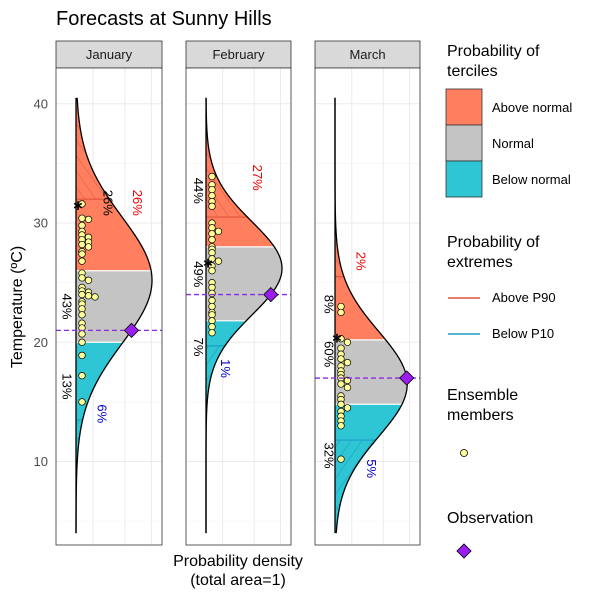 This screenshot has height=600, width=600. Describe the element at coordinates (523, 333) in the screenshot. I see `legend-below-p10: Below P10` at that location.